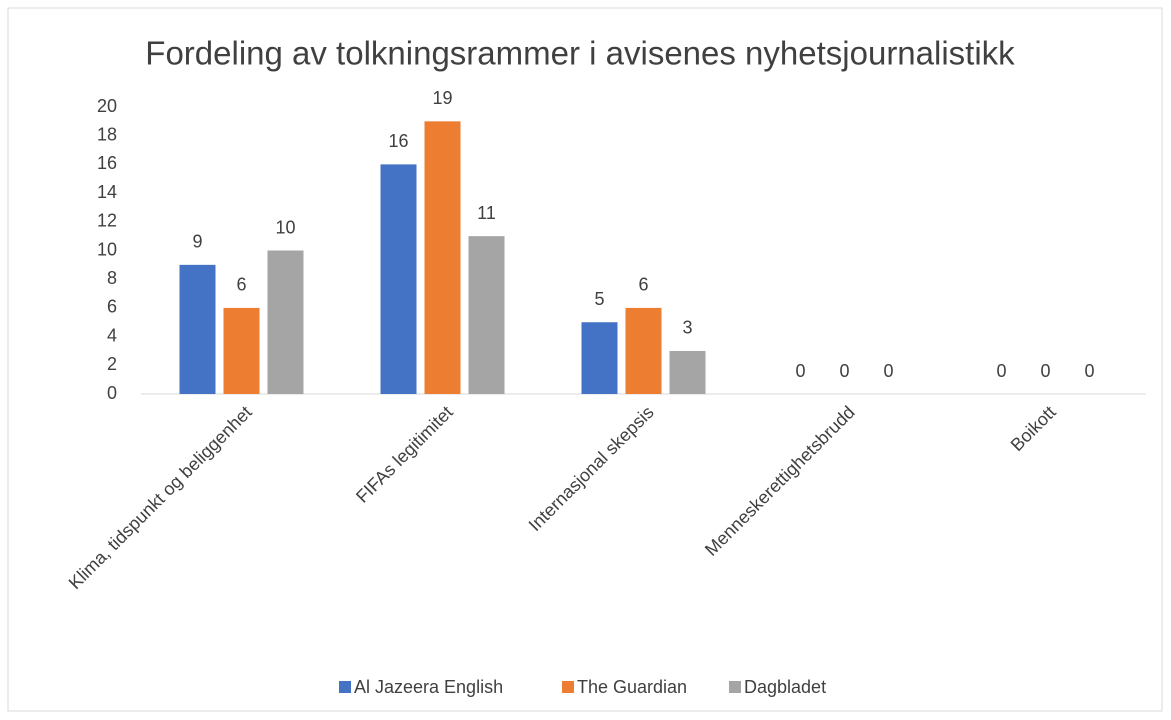 This screenshot has height=720, width=1171. Describe the element at coordinates (112, 335) in the screenshot. I see `y-tick-label: 4` at that location.